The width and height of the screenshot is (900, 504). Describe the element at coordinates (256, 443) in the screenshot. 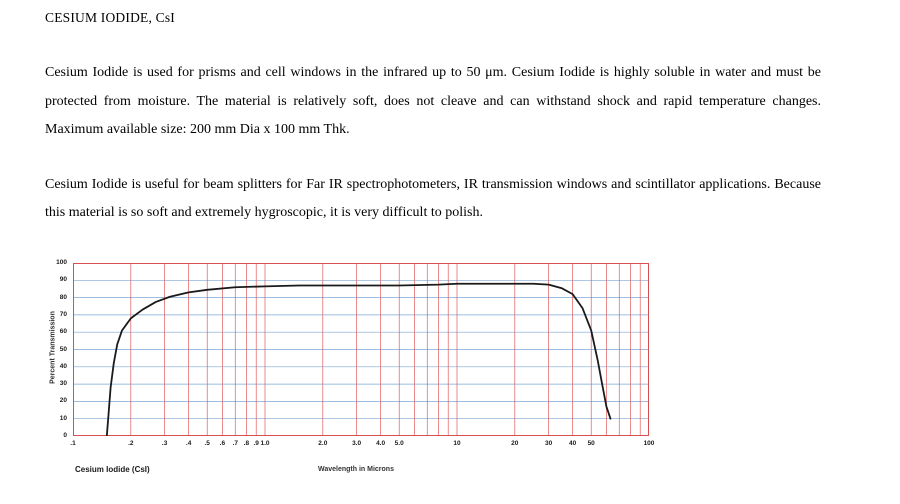

I see `x-tick-label: .9` at that location.